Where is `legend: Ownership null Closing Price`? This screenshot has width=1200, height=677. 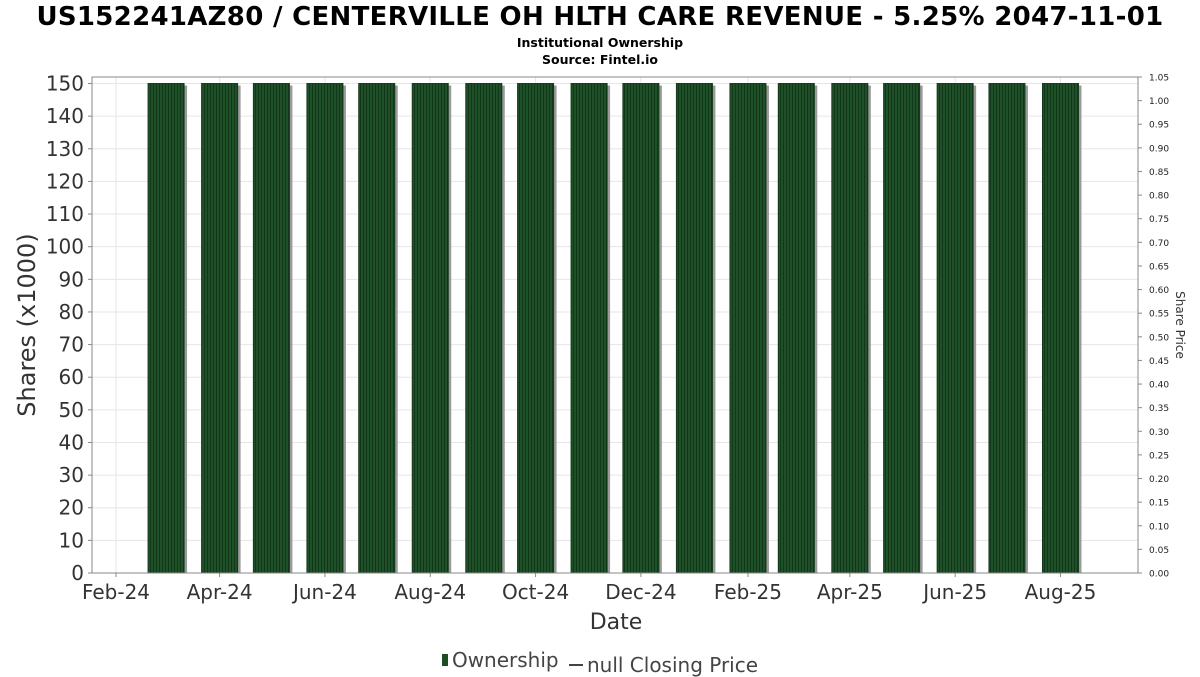 legend: Ownership null Closing Price is located at coordinates (600, 662).